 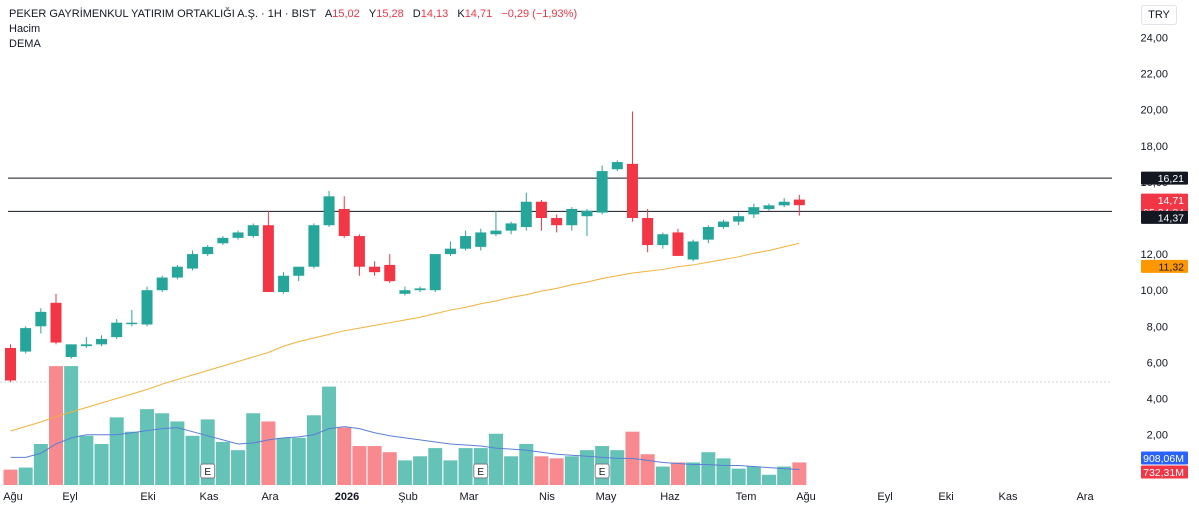 I want to click on currency-button: TRY, so click(x=1159, y=15).